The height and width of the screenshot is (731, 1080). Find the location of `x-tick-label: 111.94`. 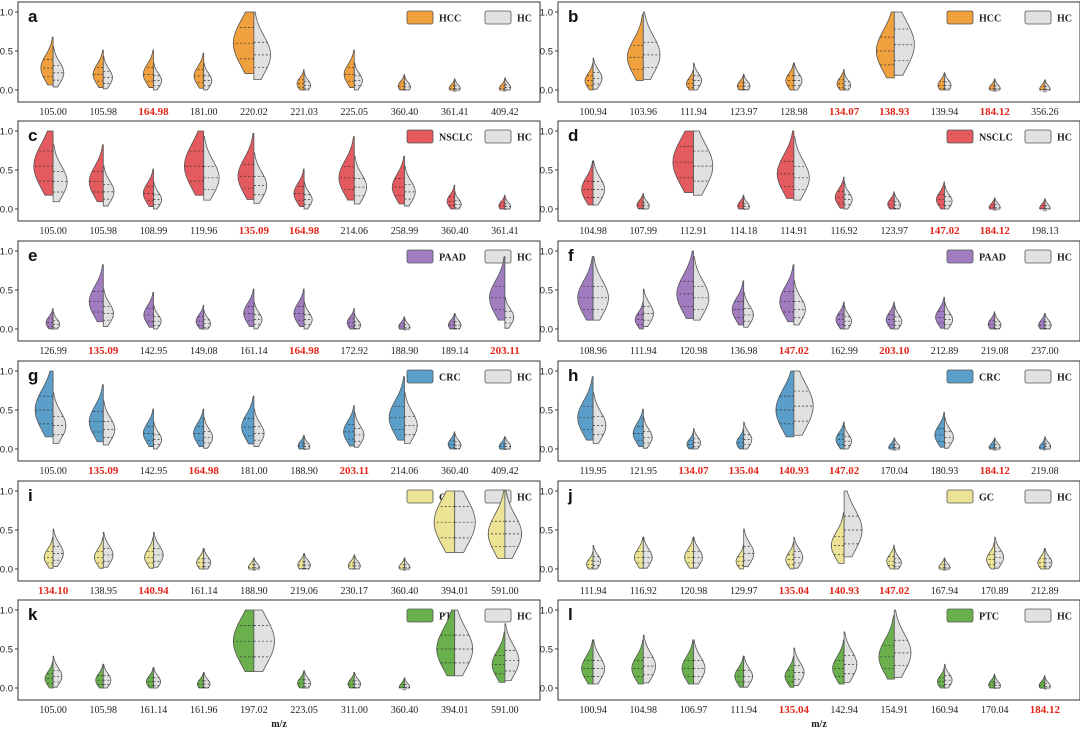

x-tick-label: 111.94 is located at coordinates (643, 351).